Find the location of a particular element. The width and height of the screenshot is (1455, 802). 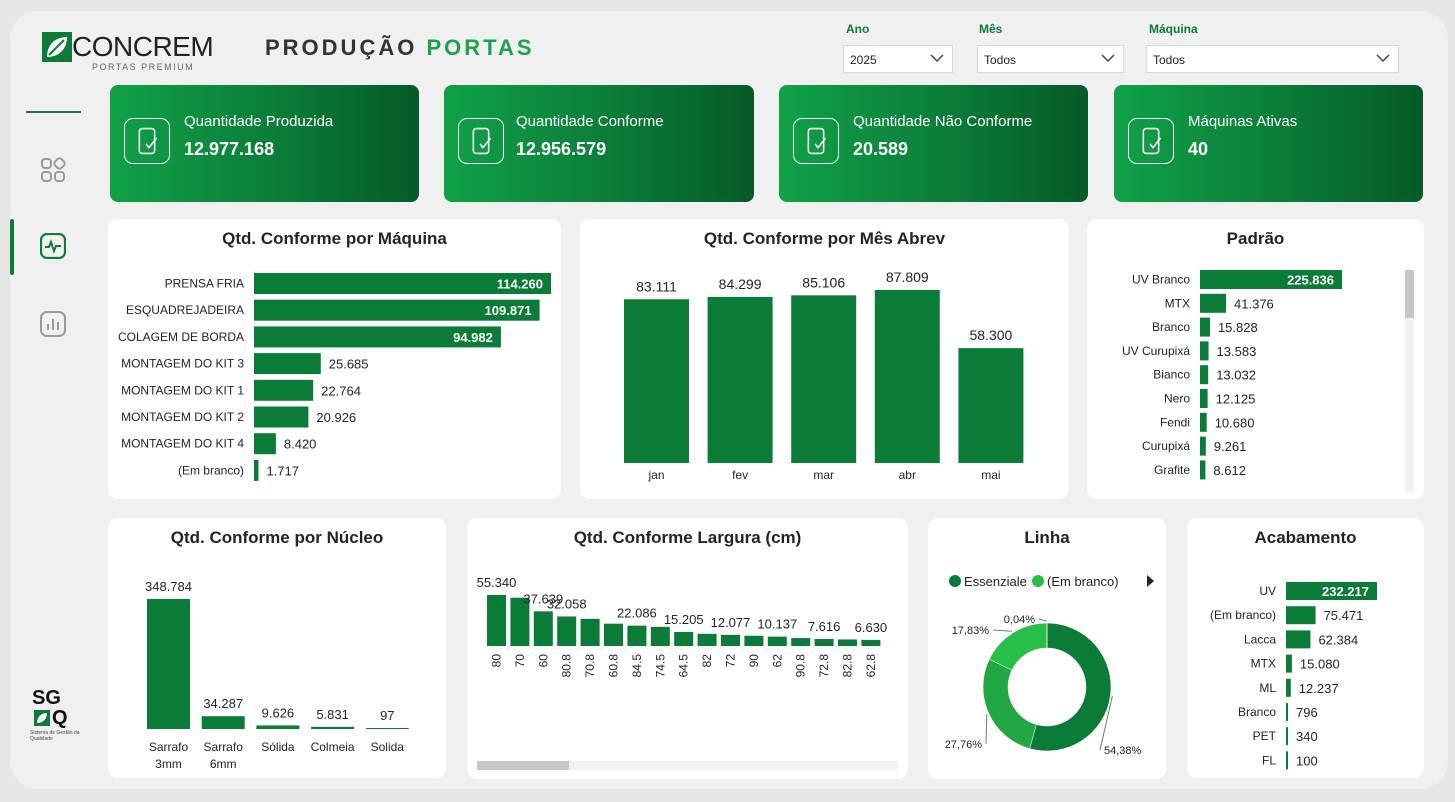

category-label: jan is located at coordinates (655, 475).